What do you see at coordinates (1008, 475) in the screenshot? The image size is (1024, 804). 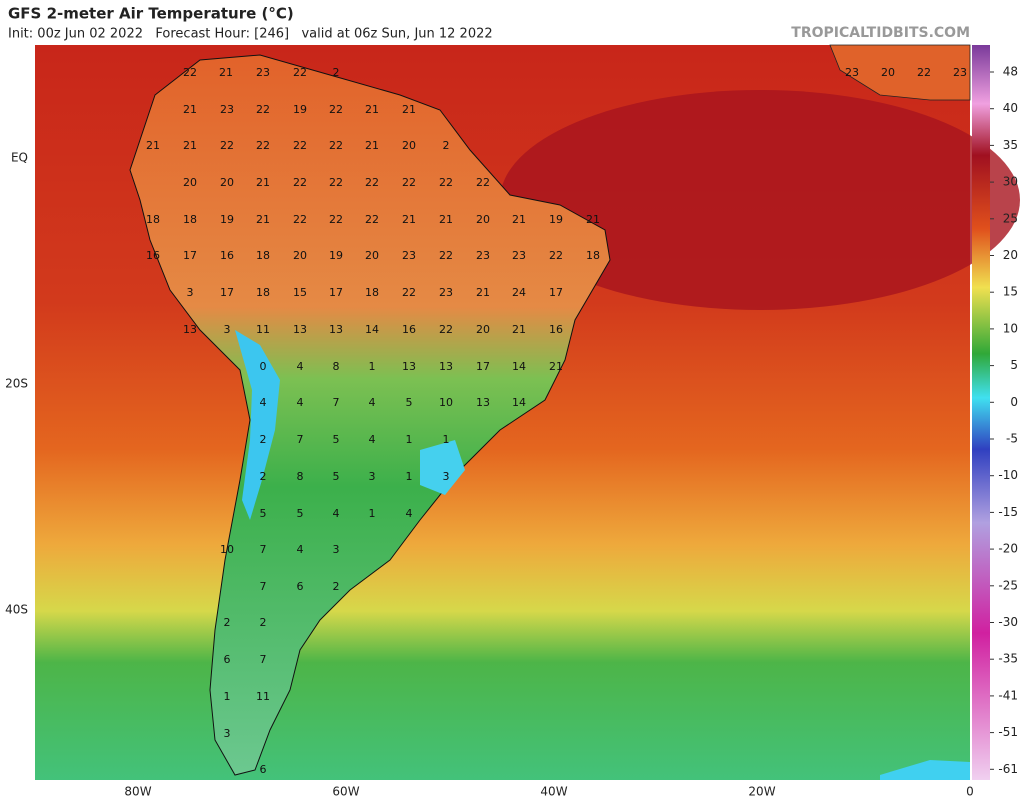 I see `colorbar-label: -10` at bounding box center [1008, 475].